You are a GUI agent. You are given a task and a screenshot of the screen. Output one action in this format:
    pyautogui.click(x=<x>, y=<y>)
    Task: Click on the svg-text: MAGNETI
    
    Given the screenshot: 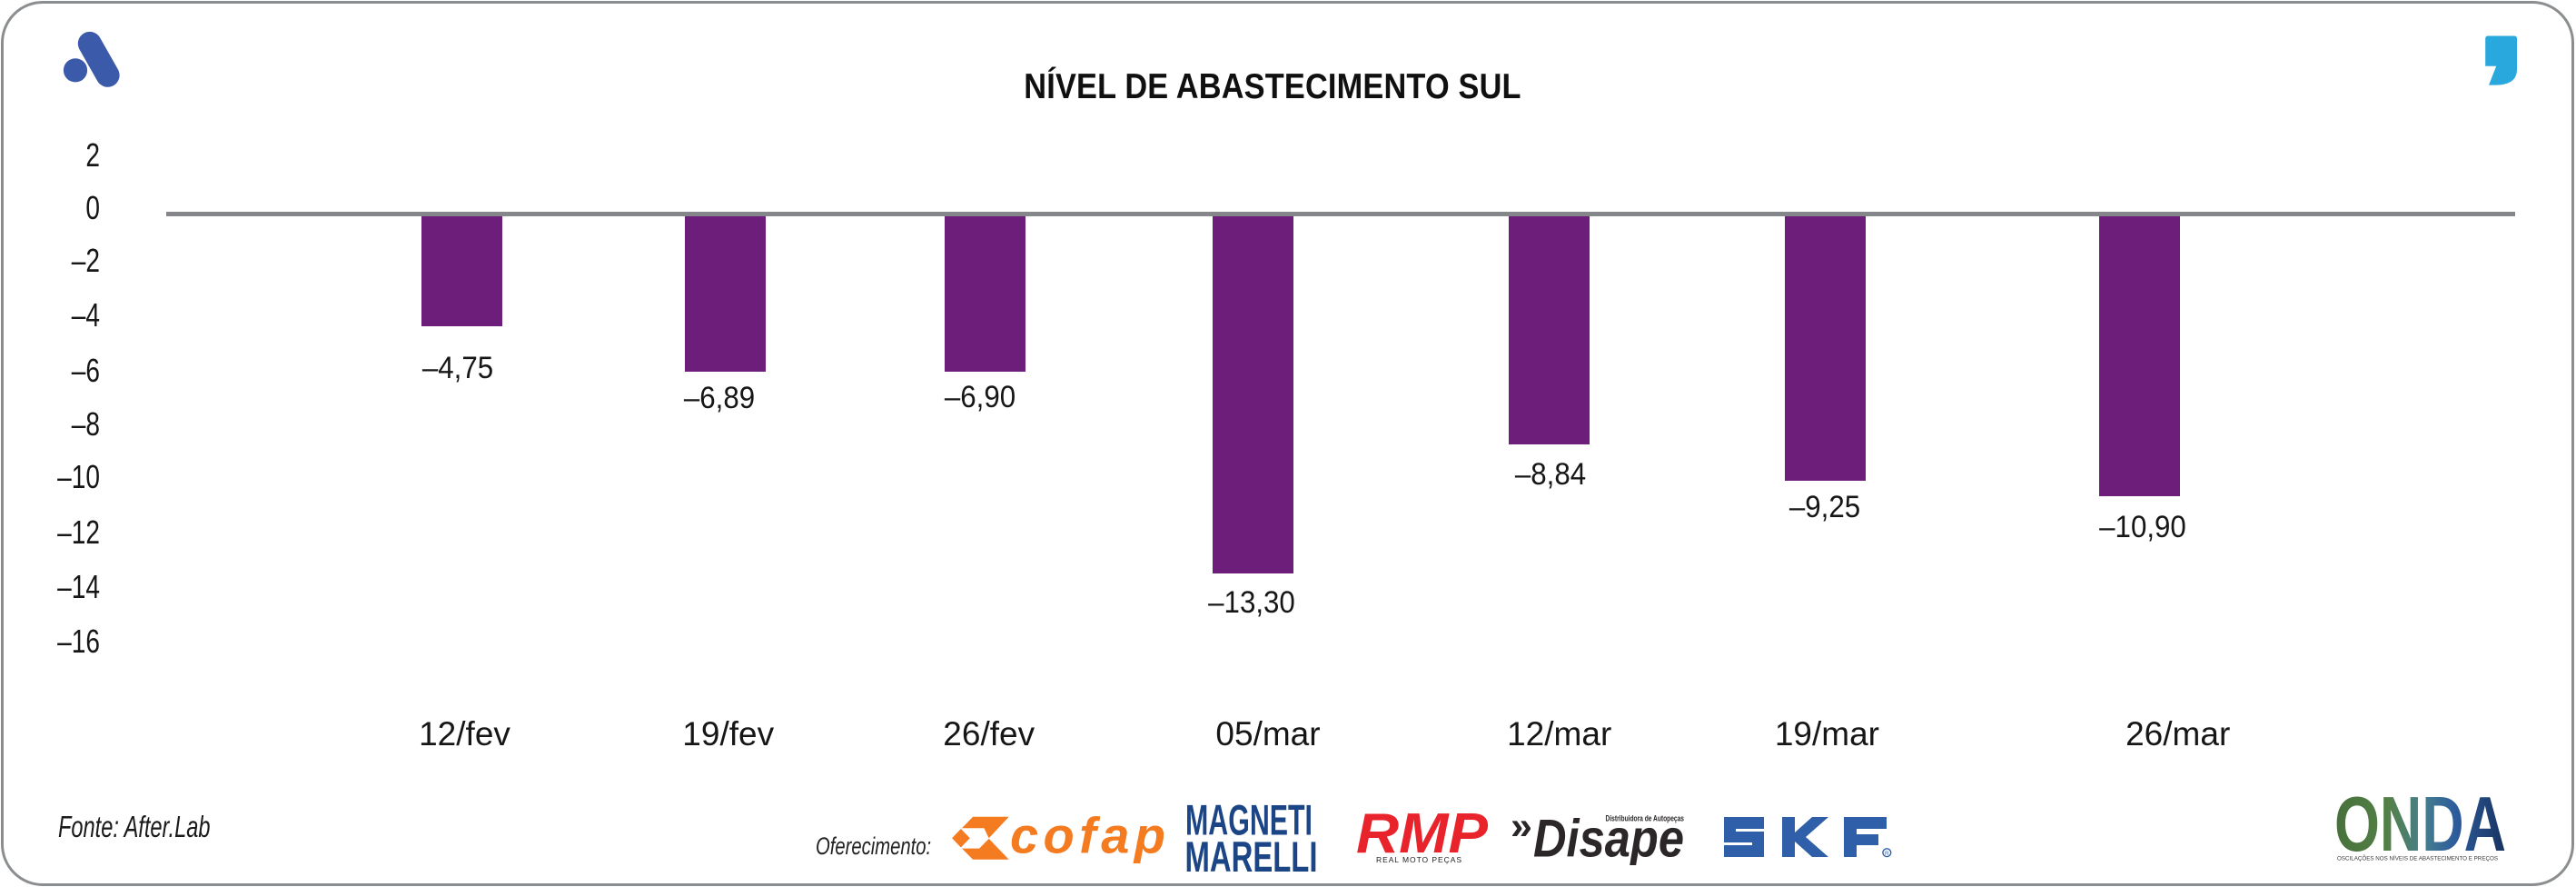 What is the action you would take?
    pyautogui.click(x=1249, y=822)
    